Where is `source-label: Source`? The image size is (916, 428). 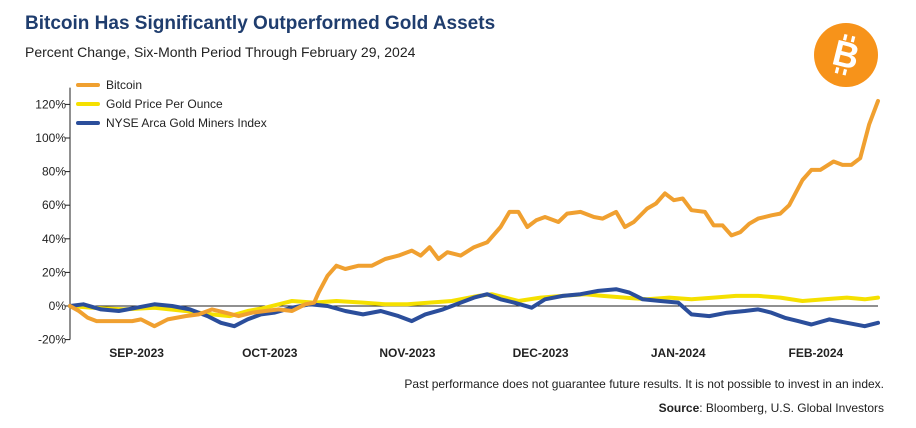 source-label: Source is located at coordinates (679, 408).